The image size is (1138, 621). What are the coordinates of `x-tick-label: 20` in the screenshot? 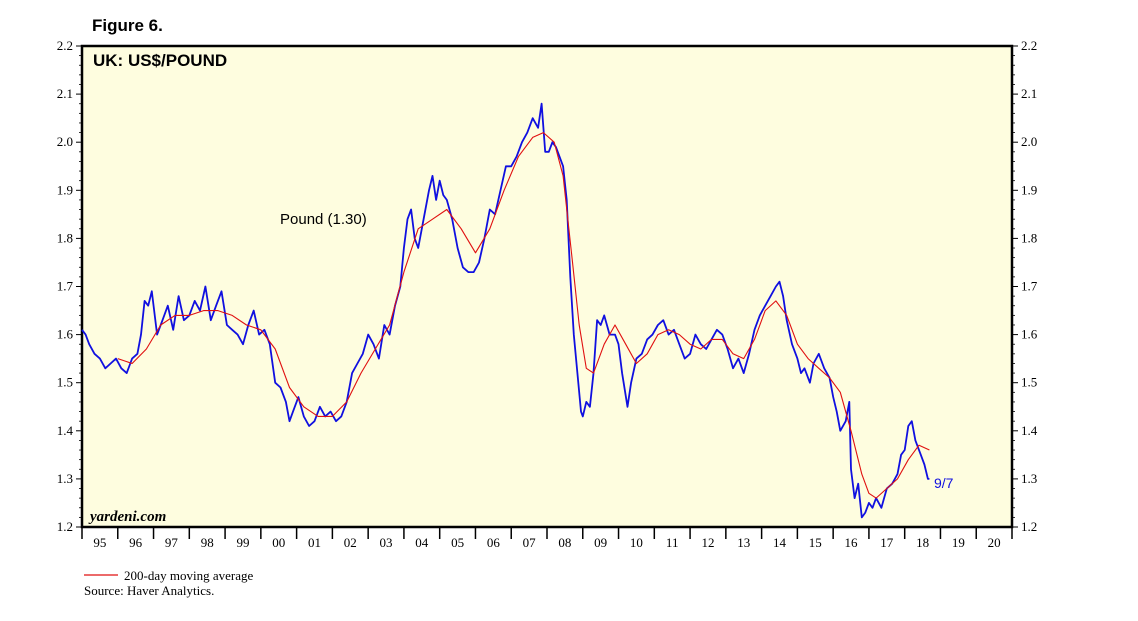 It's located at (994, 542).